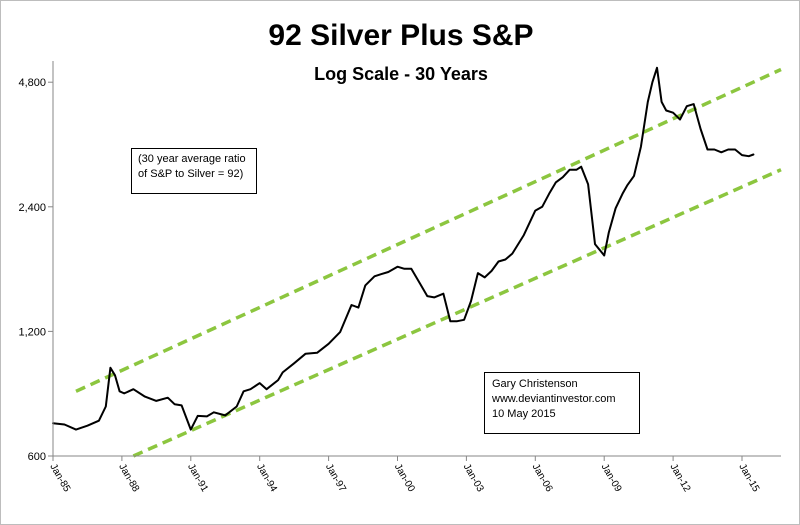  Describe the element at coordinates (335, 478) in the screenshot. I see `x-tick-label: Jan-97` at that location.